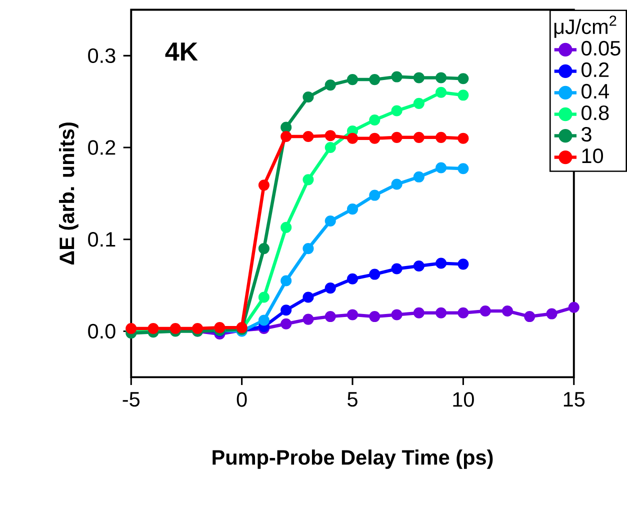  I want to click on legend-label: 0.2, so click(595, 69).